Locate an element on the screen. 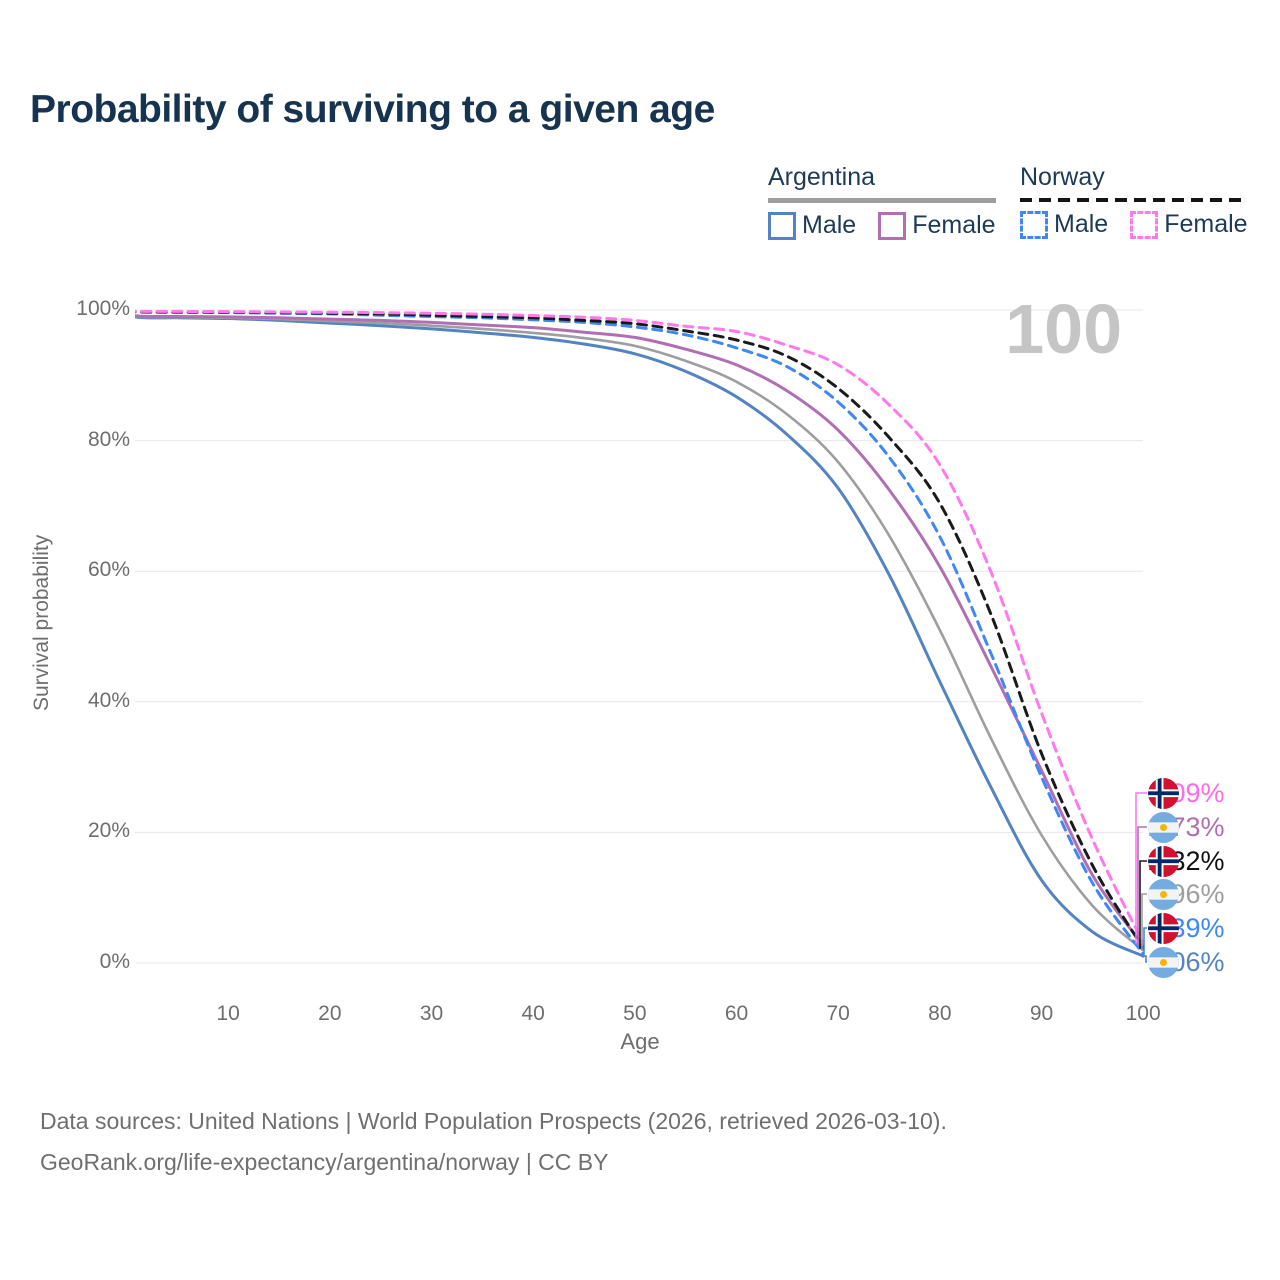 This screenshot has width=1280, height=1280. x-tick-label: 100 is located at coordinates (1143, 1013).